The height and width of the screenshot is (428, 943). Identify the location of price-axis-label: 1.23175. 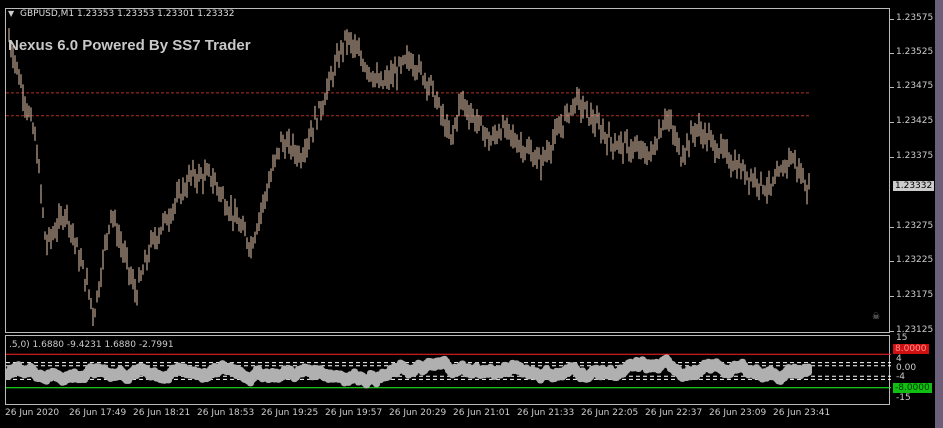
(915, 295).